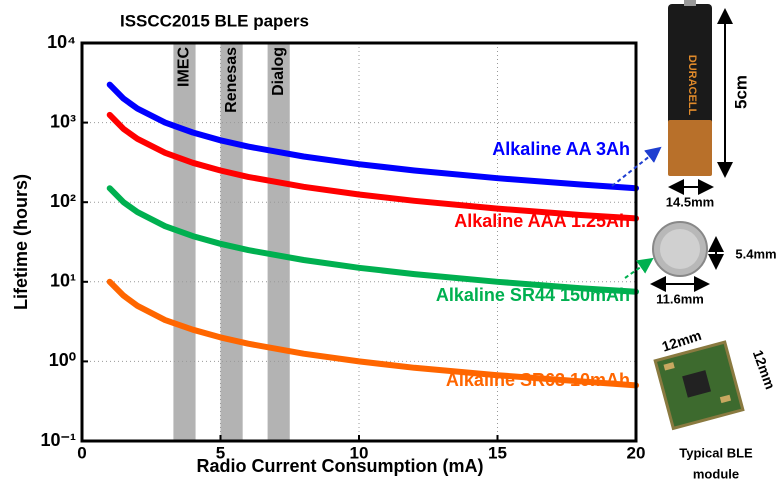 This screenshot has width=783, height=489. I want to click on series-label: Alkaline SR44 150mAh, so click(533, 295).